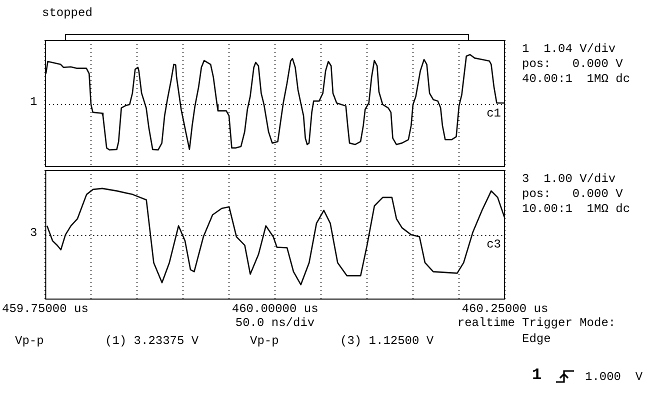 The width and height of the screenshot is (672, 400). Describe the element at coordinates (45, 309) in the screenshot. I see `x-tick-label: 459.75000 us` at that location.